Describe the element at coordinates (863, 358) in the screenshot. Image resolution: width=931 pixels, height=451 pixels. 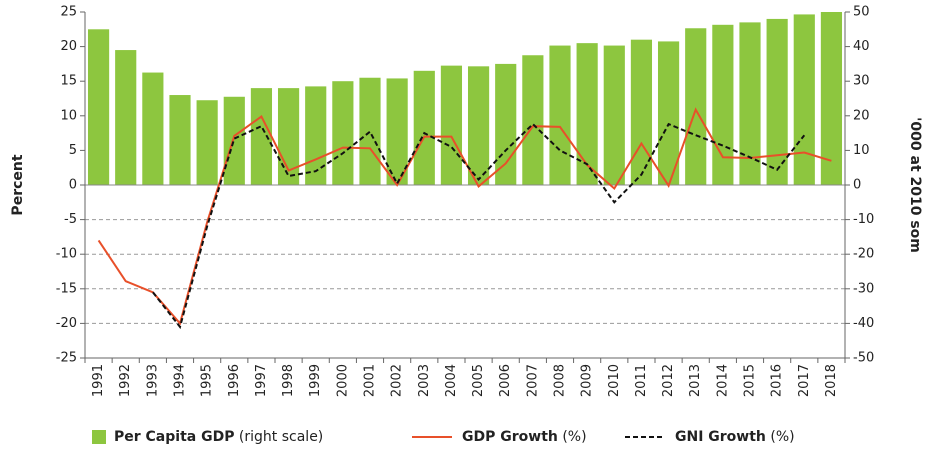
I see `y2-tick-label: -50` at that location.